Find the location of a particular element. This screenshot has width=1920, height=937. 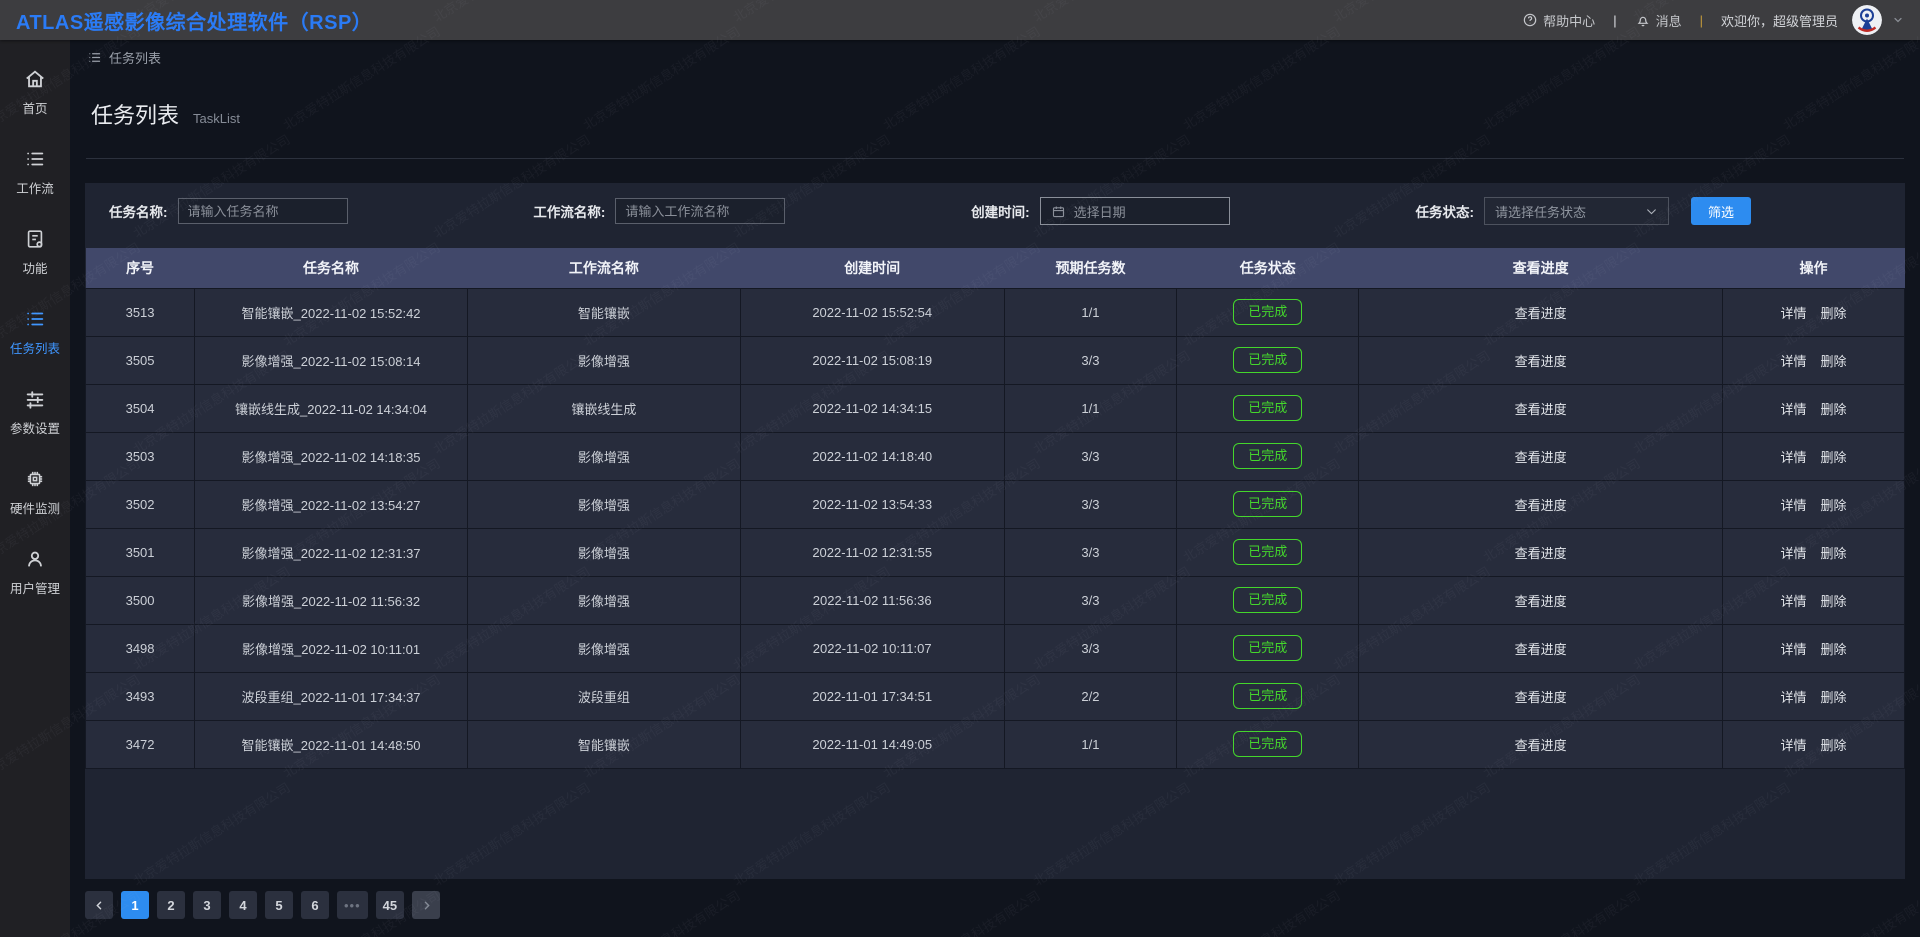

created-time-cell: 2022-11-01 14:49:05 is located at coordinates (872, 744).